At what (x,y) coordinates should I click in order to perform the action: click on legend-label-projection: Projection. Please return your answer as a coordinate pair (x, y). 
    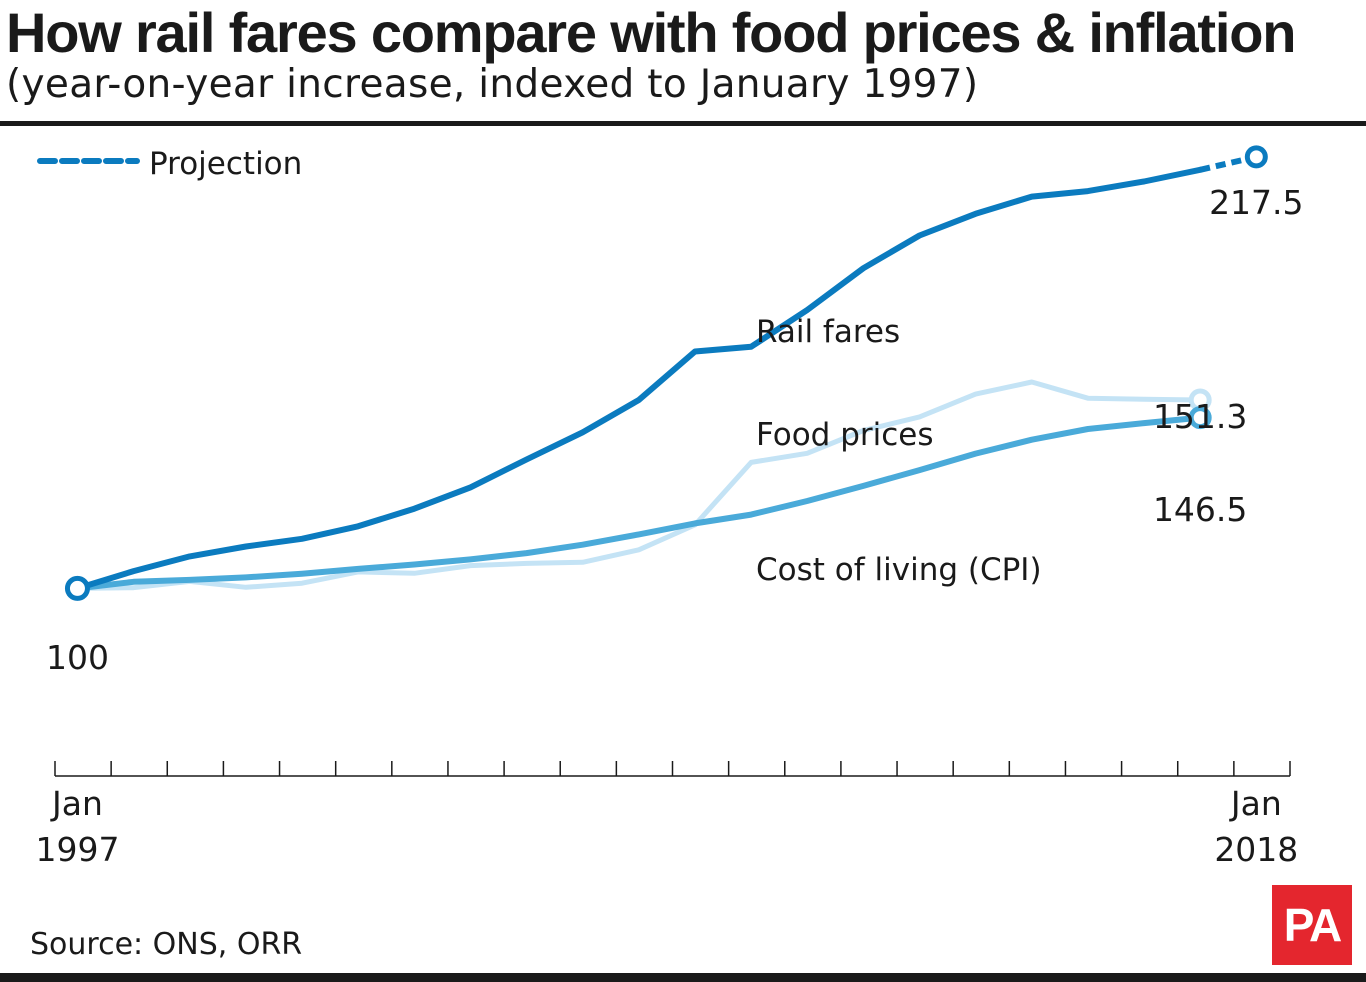
    Looking at the image, I should click on (225, 164).